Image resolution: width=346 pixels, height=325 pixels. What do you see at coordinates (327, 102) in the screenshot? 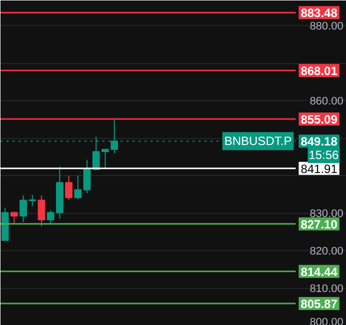
I see `y-tick-label: 860.00` at bounding box center [327, 102].